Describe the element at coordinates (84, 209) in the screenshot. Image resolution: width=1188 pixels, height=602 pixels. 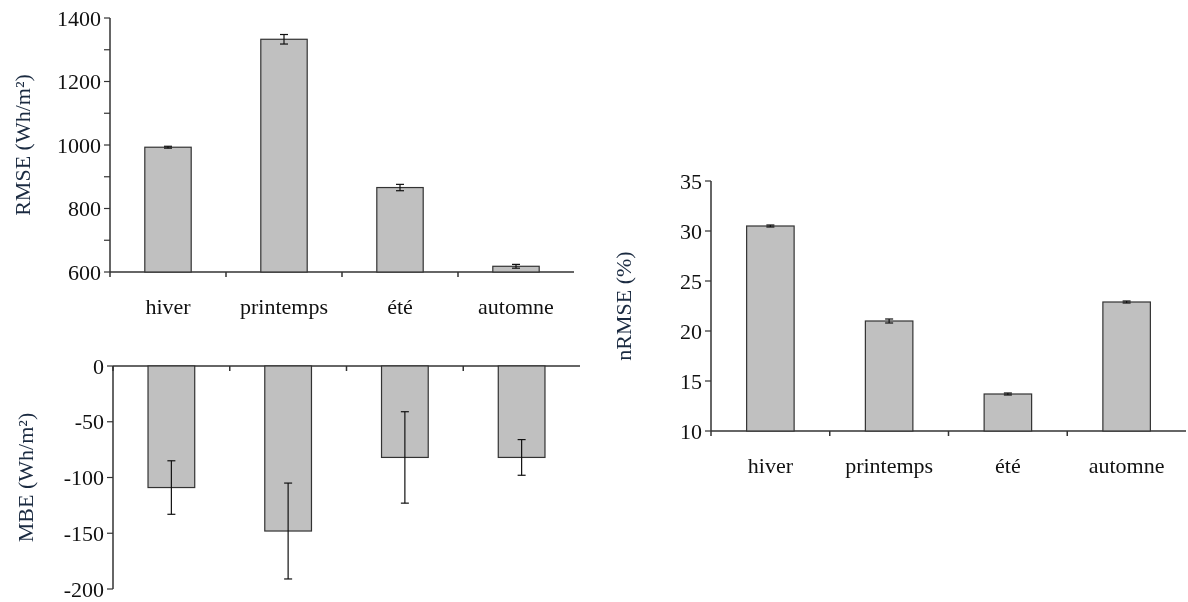
I see `y-tick-label: 800` at that location.